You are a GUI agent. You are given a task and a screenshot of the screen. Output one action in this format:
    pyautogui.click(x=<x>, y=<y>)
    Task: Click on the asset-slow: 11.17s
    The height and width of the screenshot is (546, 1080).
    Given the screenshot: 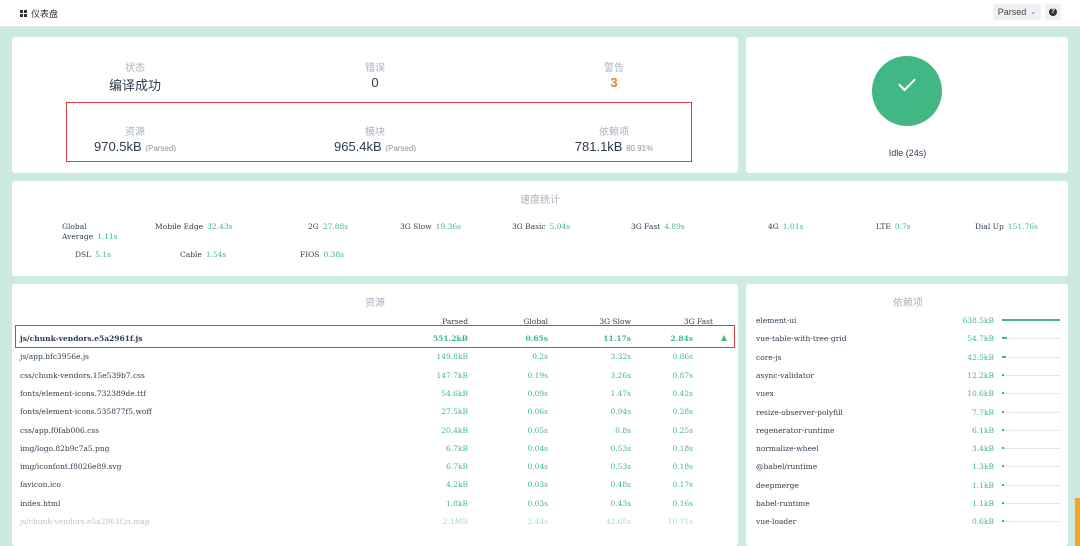 What is the action you would take?
    pyautogui.click(x=617, y=338)
    